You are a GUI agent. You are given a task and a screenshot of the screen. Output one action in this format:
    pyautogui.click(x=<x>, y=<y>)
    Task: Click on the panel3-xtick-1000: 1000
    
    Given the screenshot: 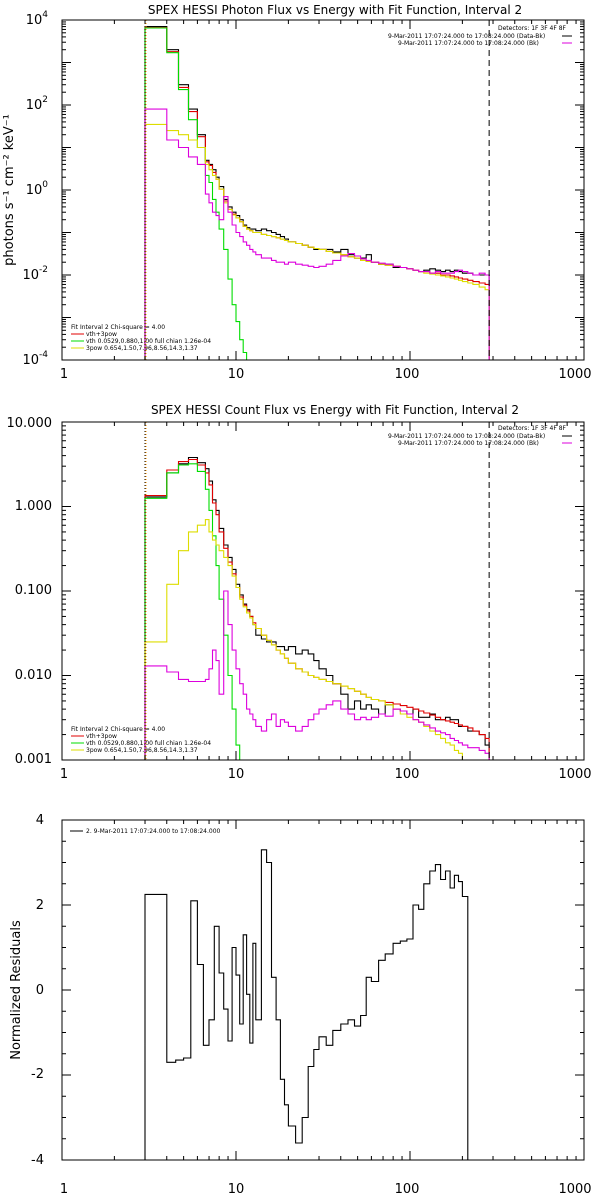 What is the action you would take?
    pyautogui.click(x=574, y=1189)
    